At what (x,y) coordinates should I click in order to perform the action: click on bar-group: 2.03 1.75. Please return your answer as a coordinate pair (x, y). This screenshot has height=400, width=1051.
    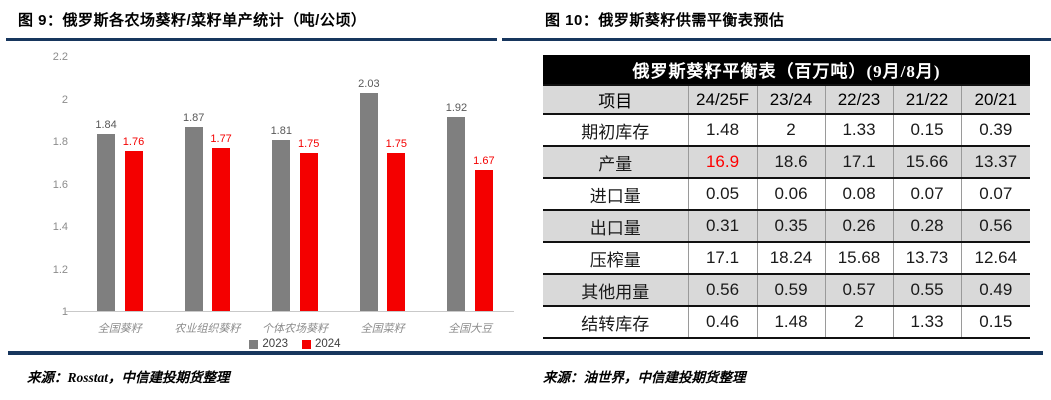
    Looking at the image, I should click on (383, 184).